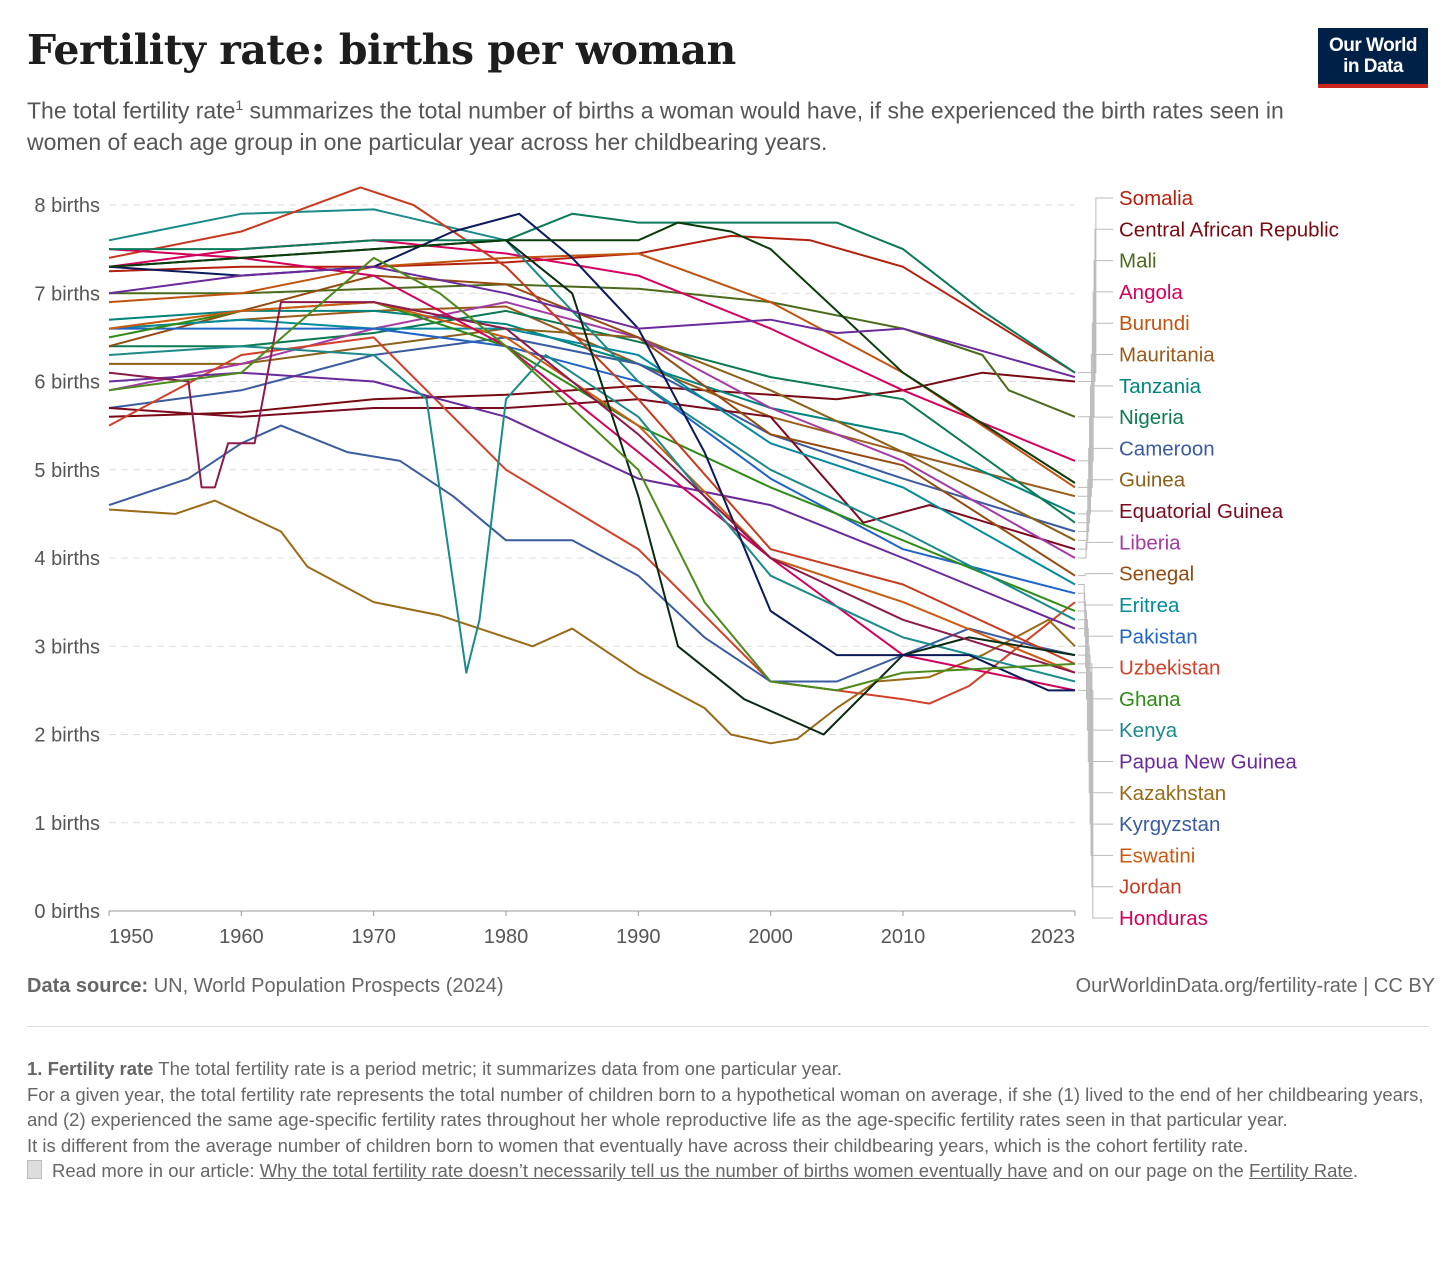 Image resolution: width=1456 pixels, height=1286 pixels. Describe the element at coordinates (728, 1026) in the screenshot. I see `divider` at that location.